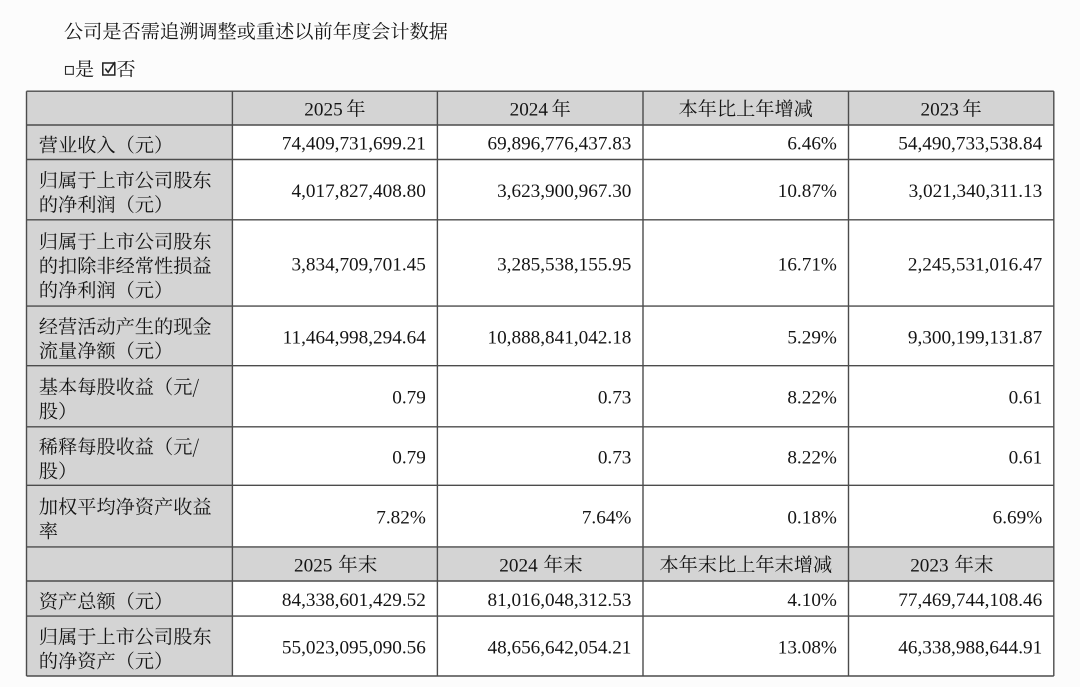 This screenshot has height=687, width=1080. I want to click on svg-text: 6.69%, so click(1018, 518).